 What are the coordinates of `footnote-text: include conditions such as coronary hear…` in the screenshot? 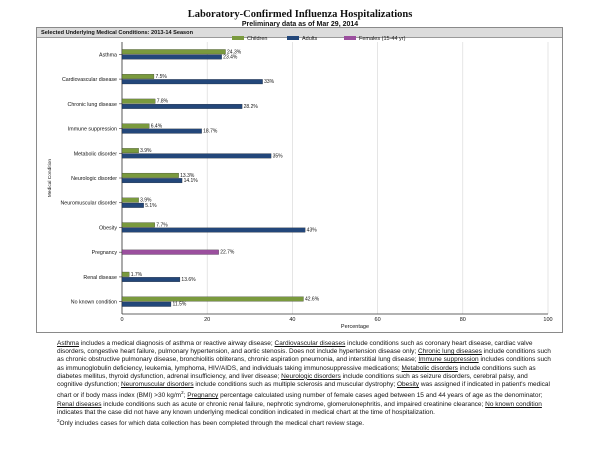 It's located at (295, 348).